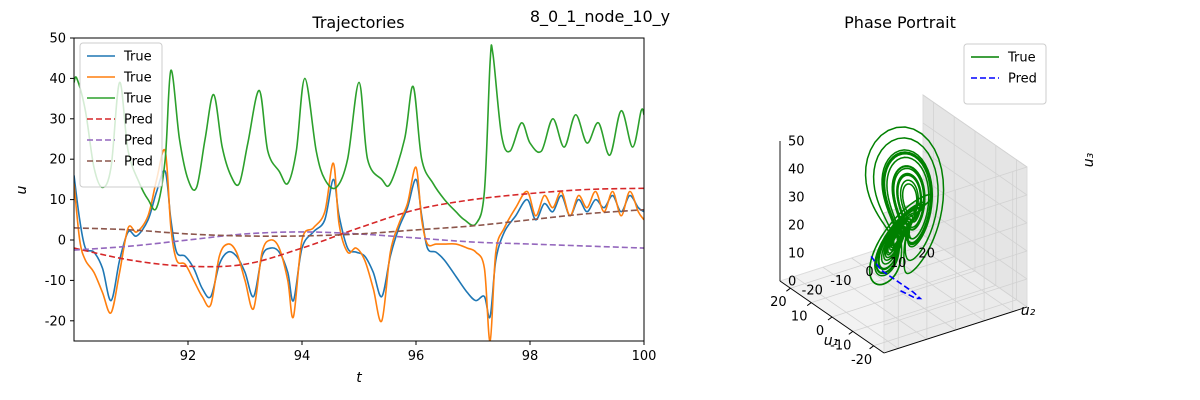  What do you see at coordinates (359, 378) in the screenshot?
I see `trajectories-xlabel: t` at bounding box center [359, 378].